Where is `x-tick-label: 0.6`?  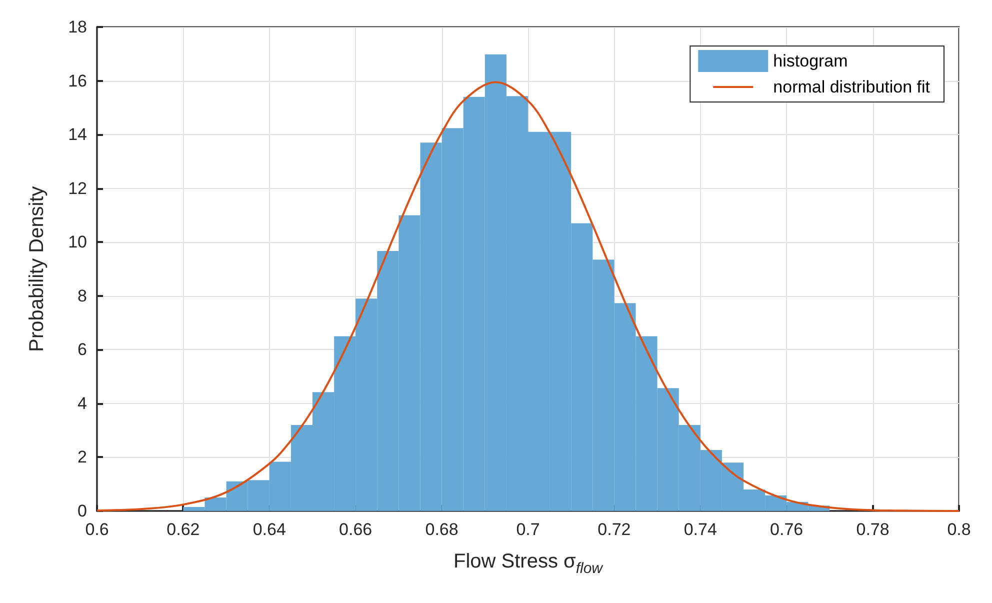 x-tick-label: 0.6 is located at coordinates (97, 529).